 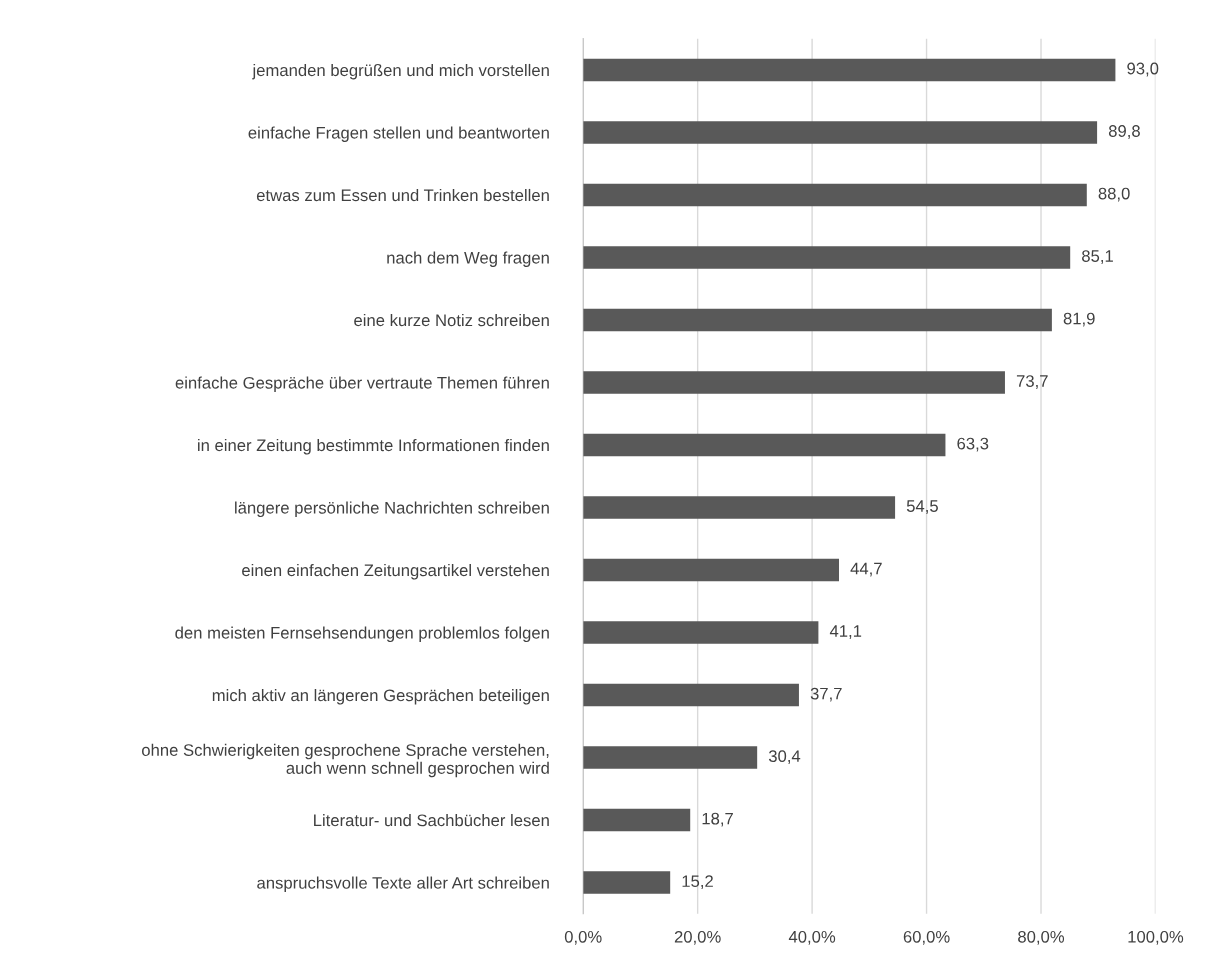 I want to click on x-tick-label: 20,0%, so click(x=697, y=937).